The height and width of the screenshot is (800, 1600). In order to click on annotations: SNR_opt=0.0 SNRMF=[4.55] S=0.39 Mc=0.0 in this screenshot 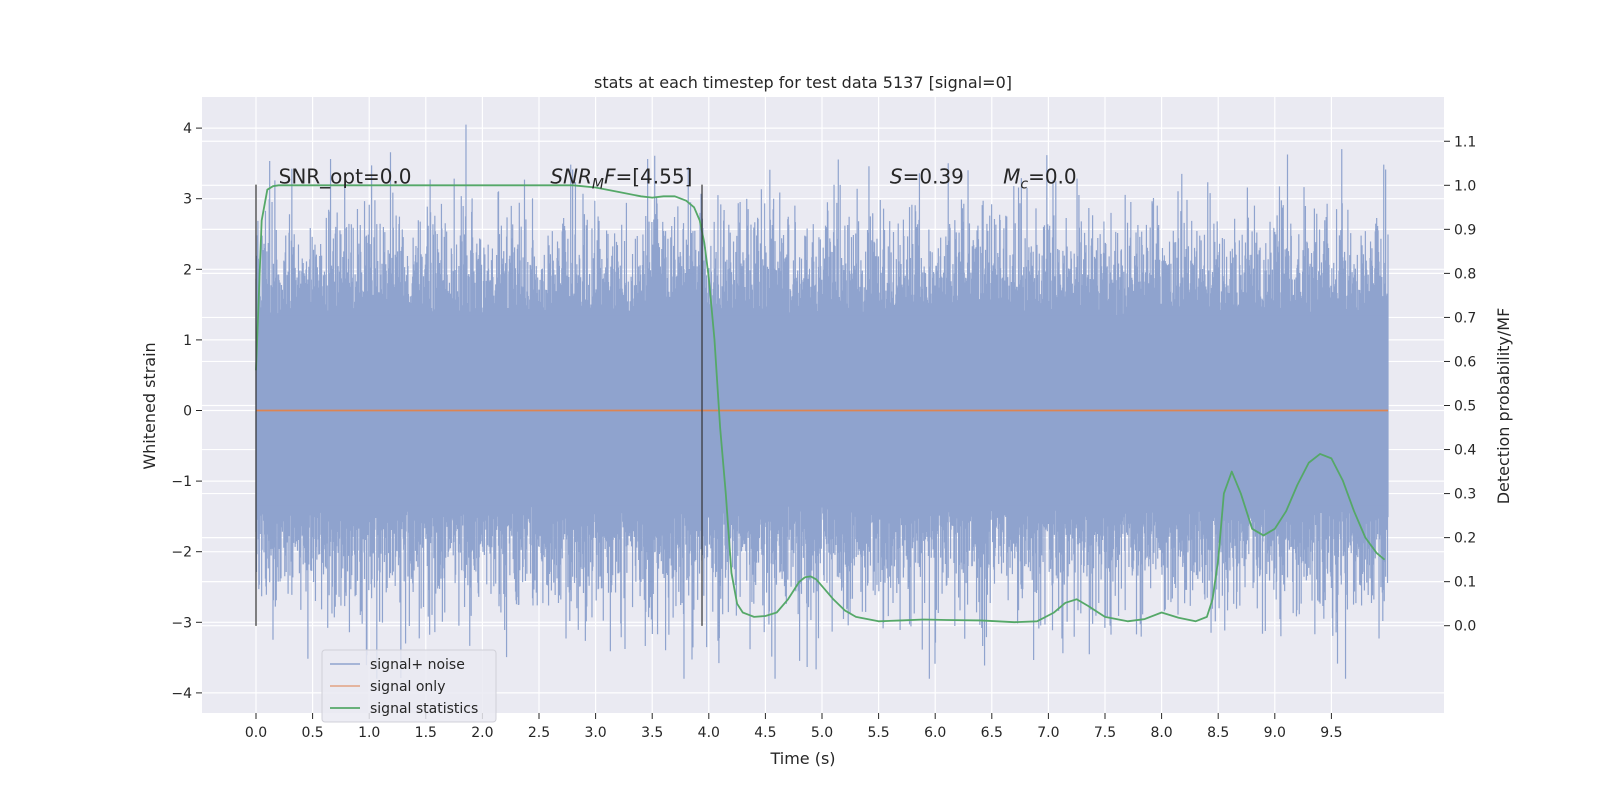, I will do `click(678, 179)`.